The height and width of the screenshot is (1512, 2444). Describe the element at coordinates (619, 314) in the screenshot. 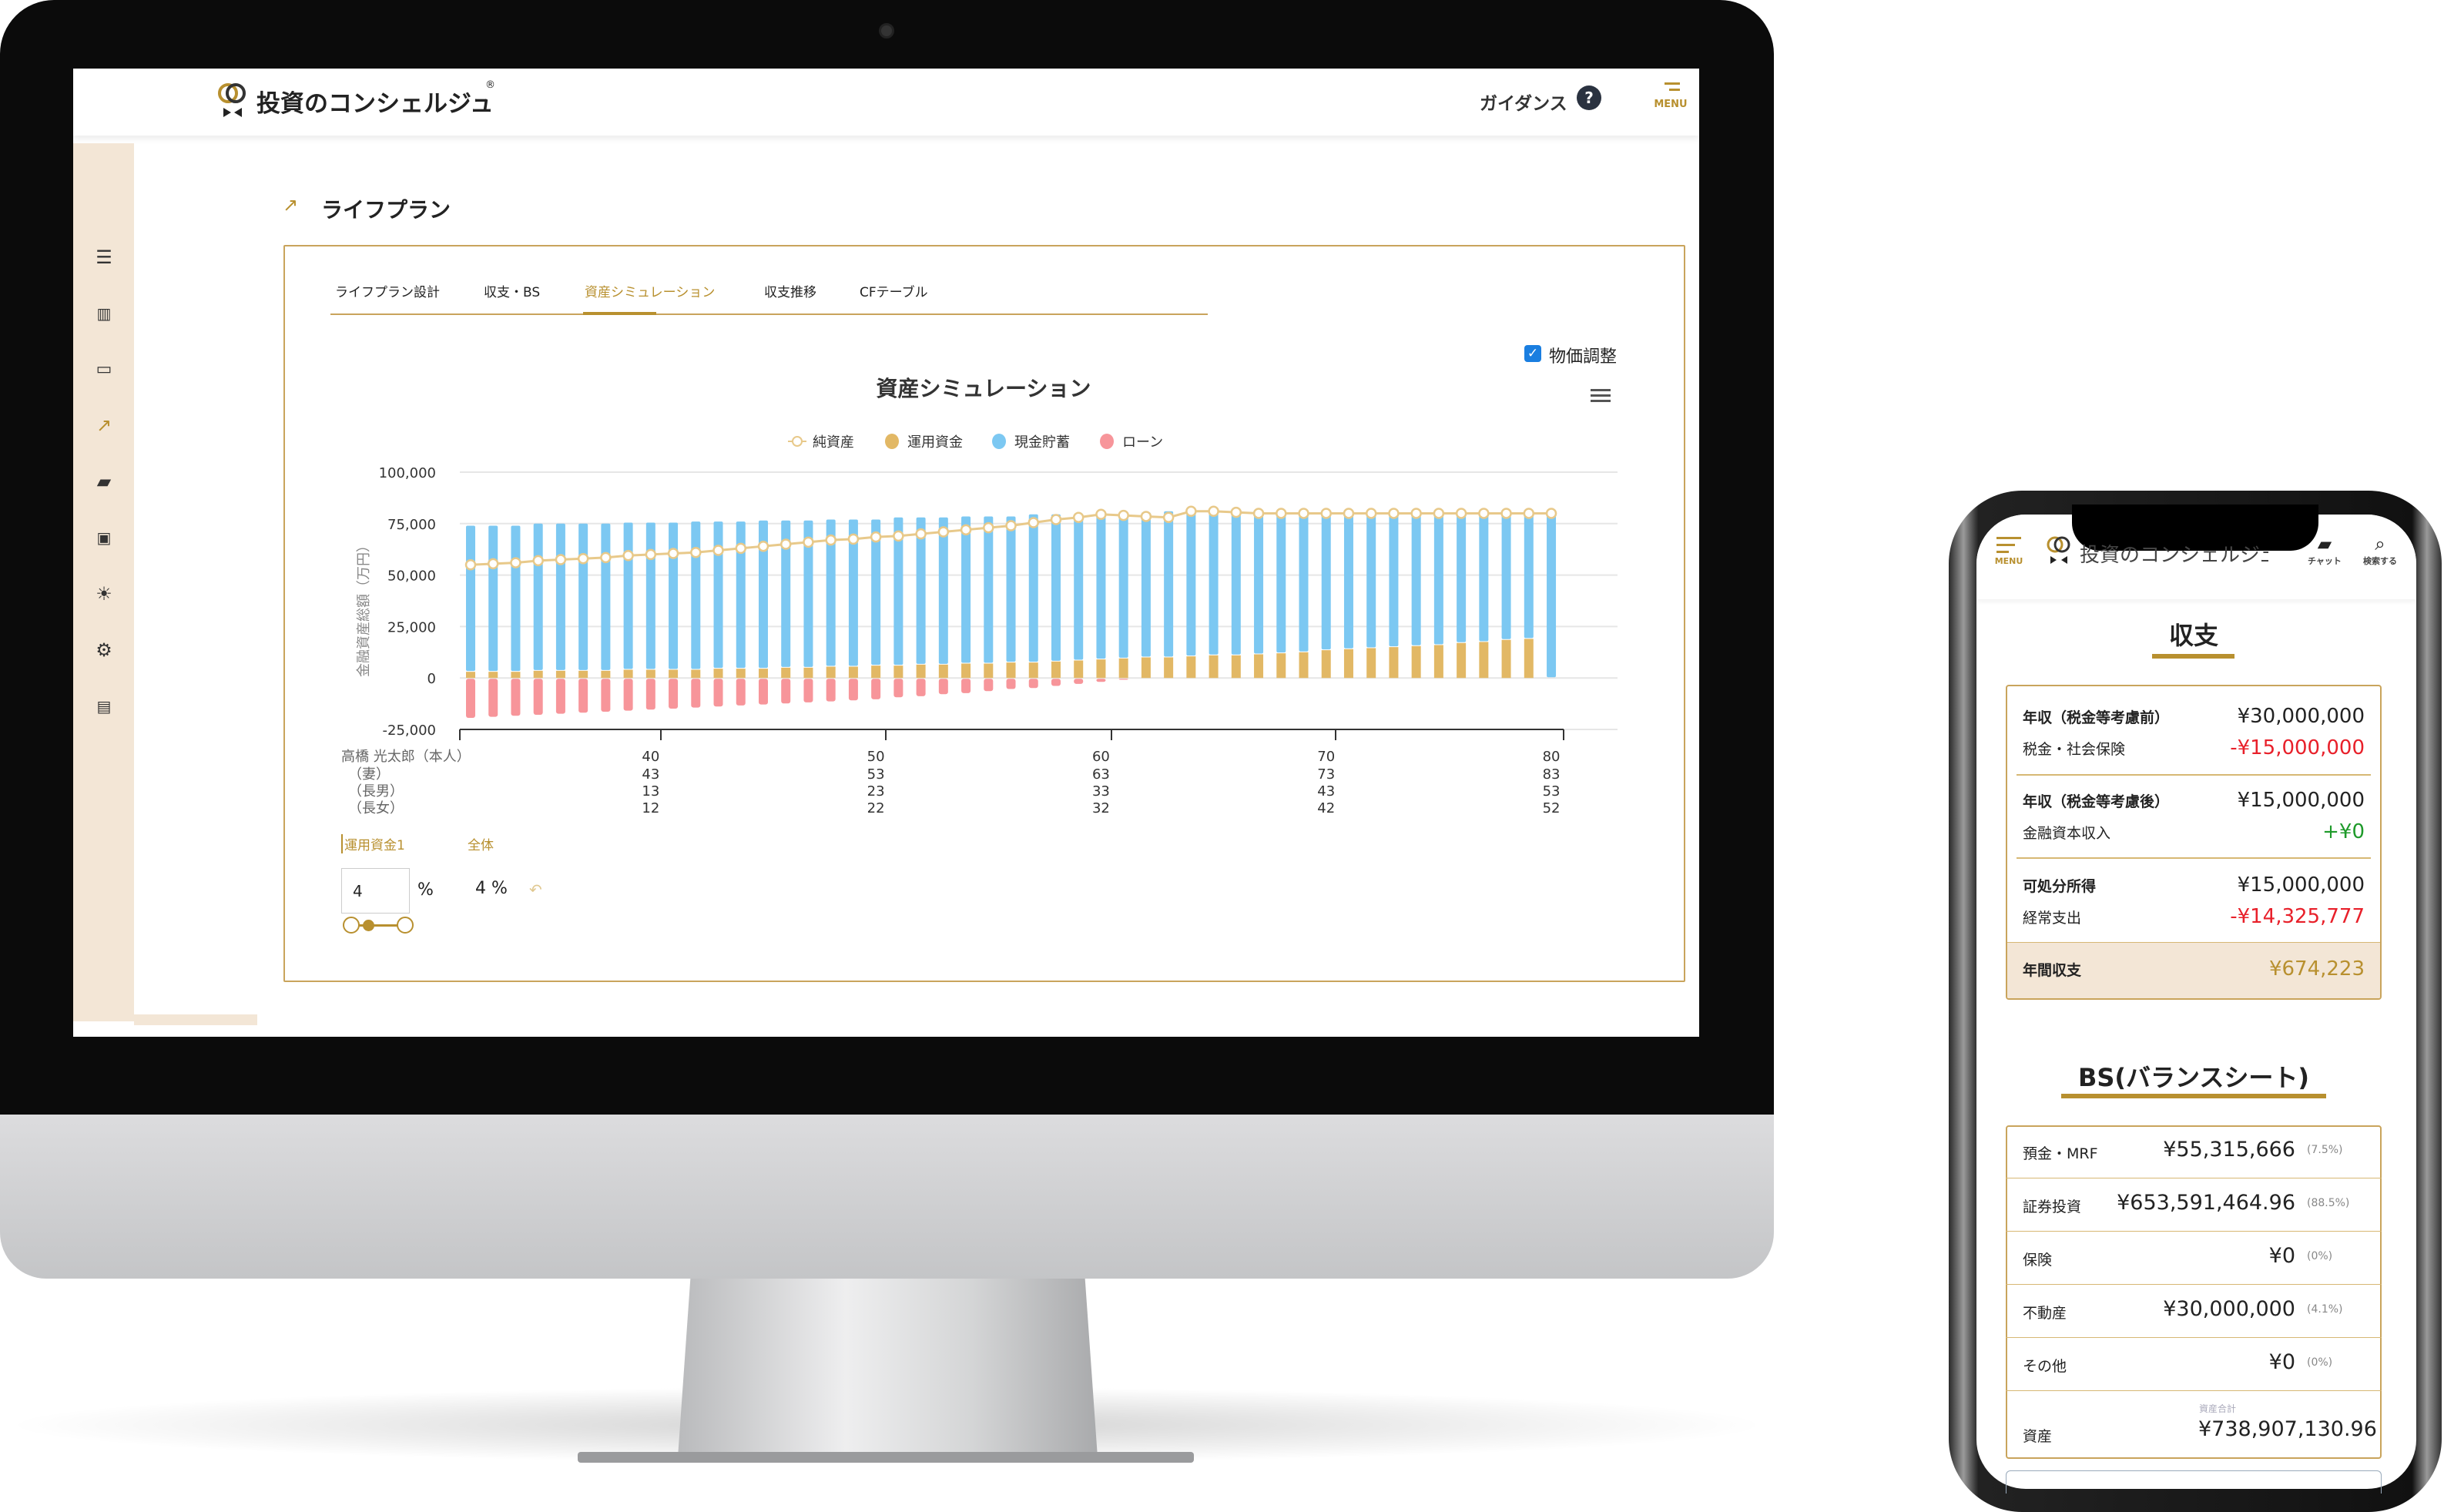

I see `active-tab-indicator` at that location.